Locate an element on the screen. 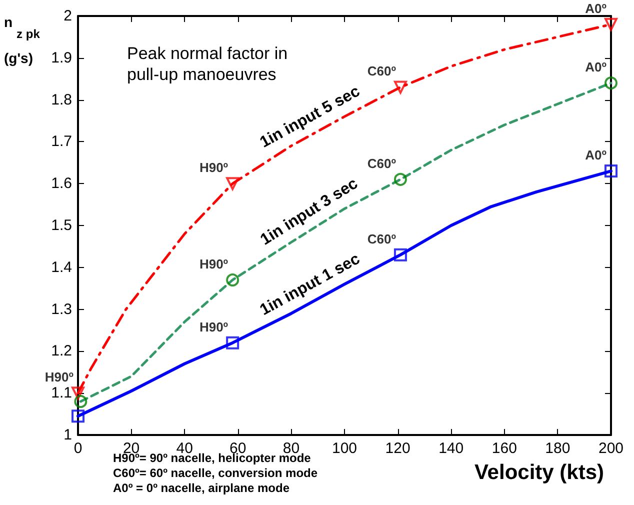 This screenshot has height=505, width=634. x-tick-label: 200 is located at coordinates (611, 448).